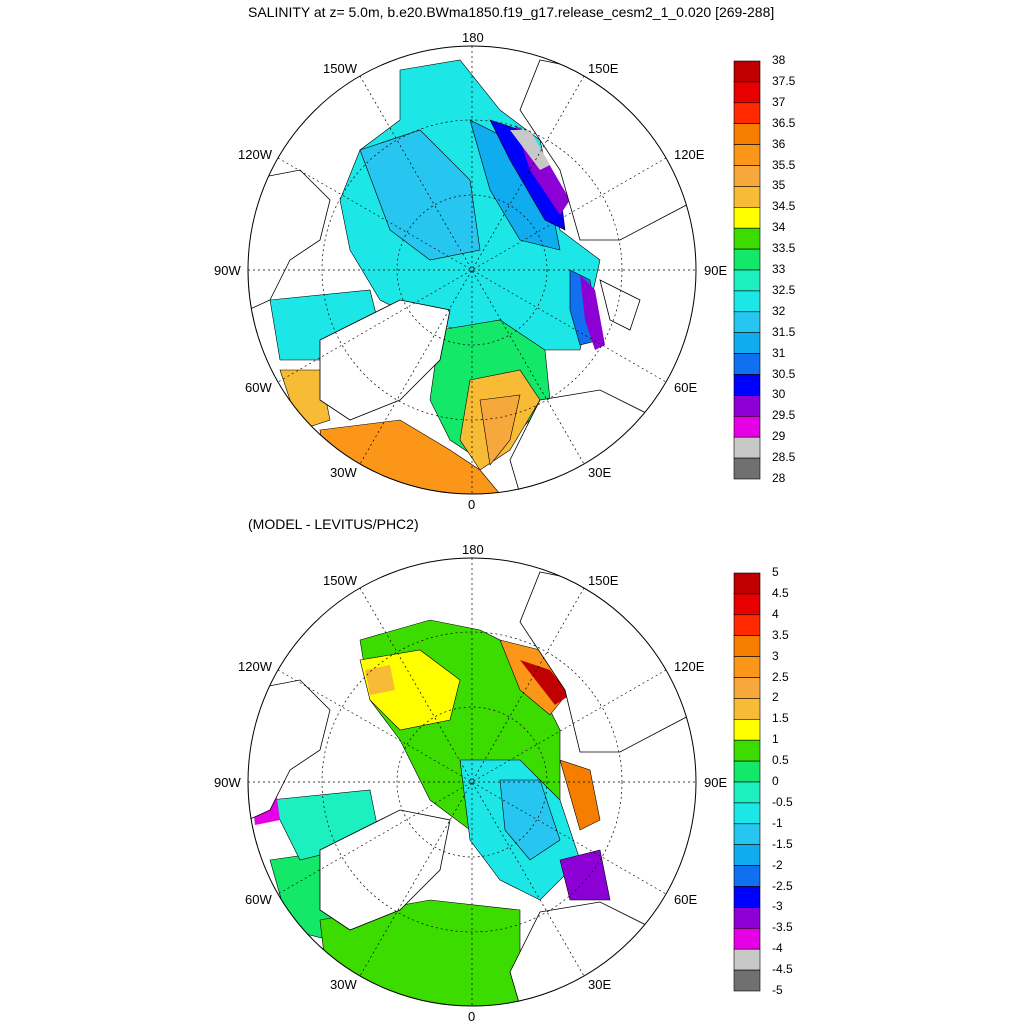 This screenshot has width=1024, height=1024. I want to click on bottom-land-greenland, so click(385, 870).